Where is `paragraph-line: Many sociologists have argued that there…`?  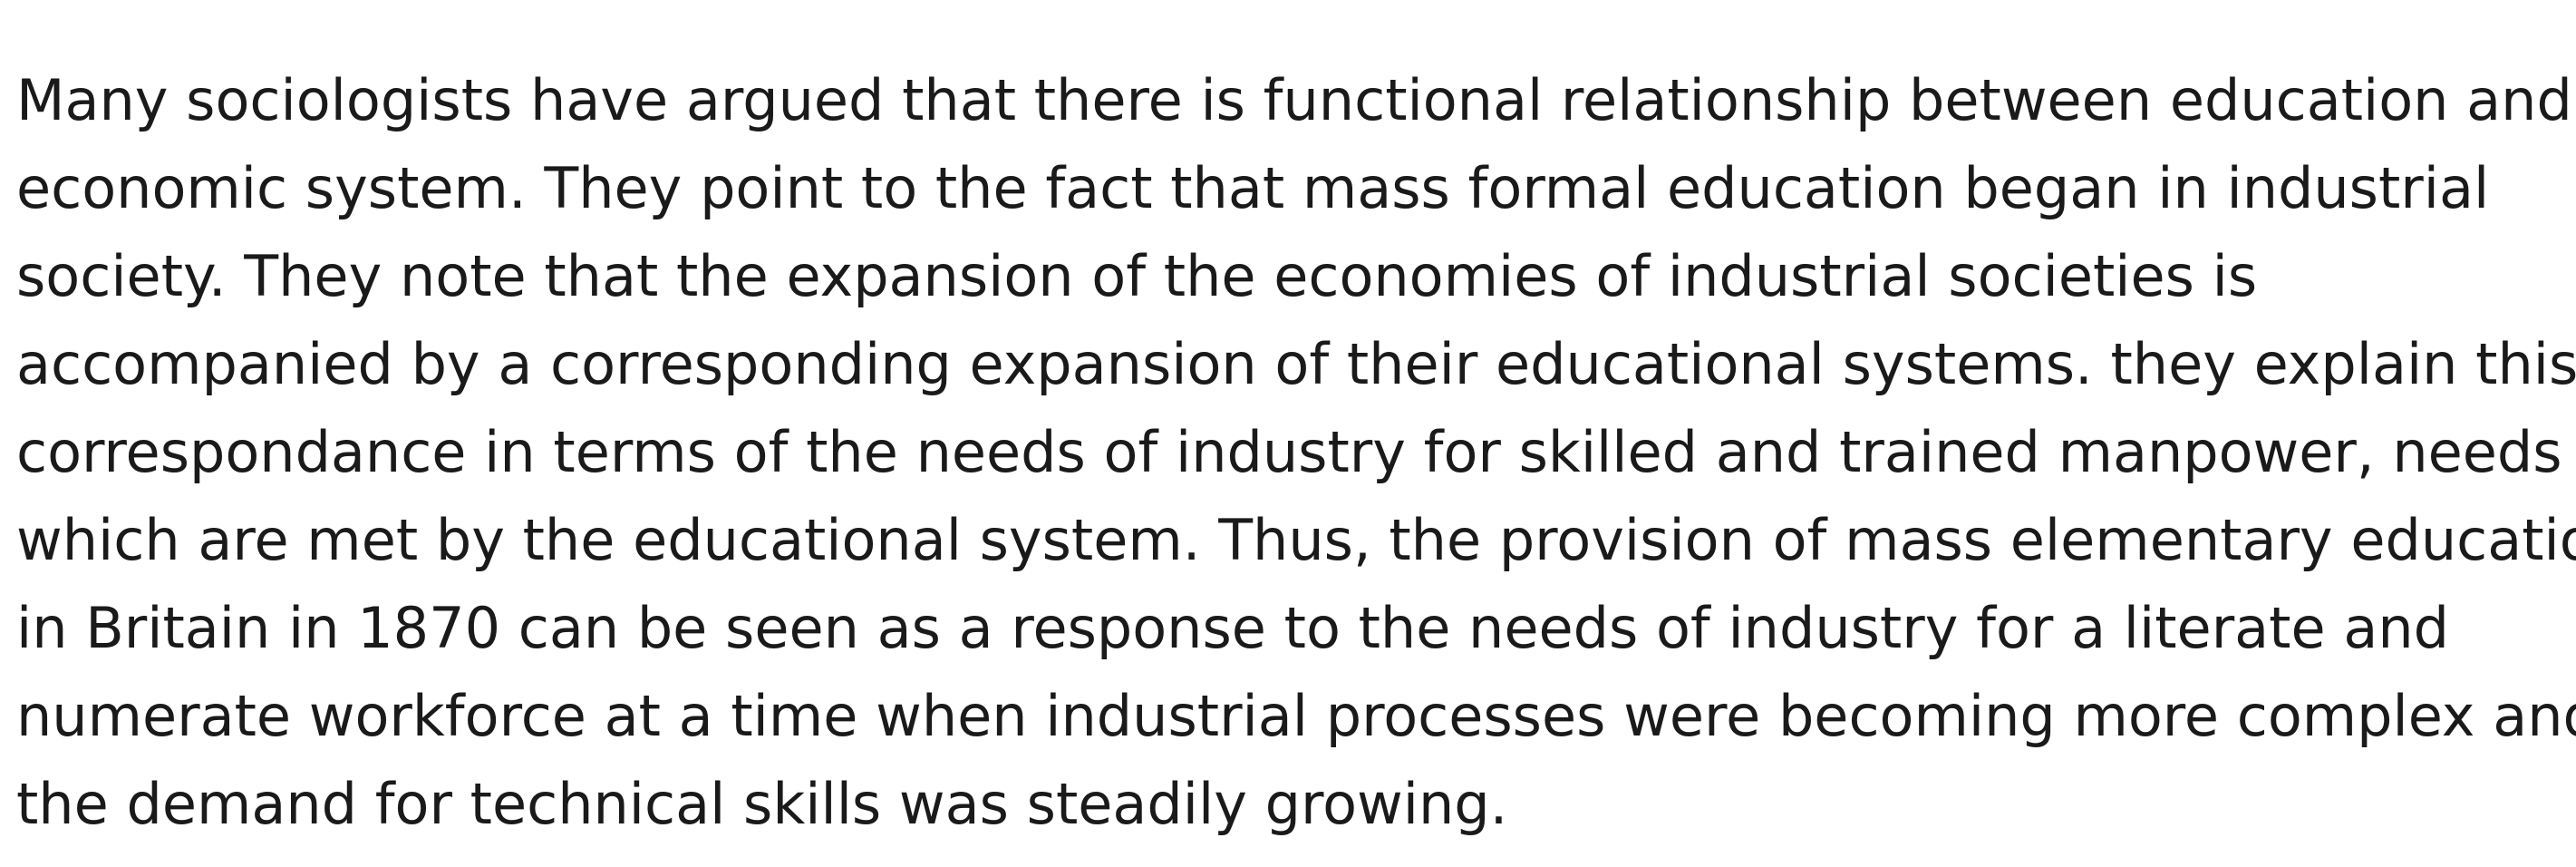 paragraph-line: Many sociologists have argued that there… is located at coordinates (1294, 100).